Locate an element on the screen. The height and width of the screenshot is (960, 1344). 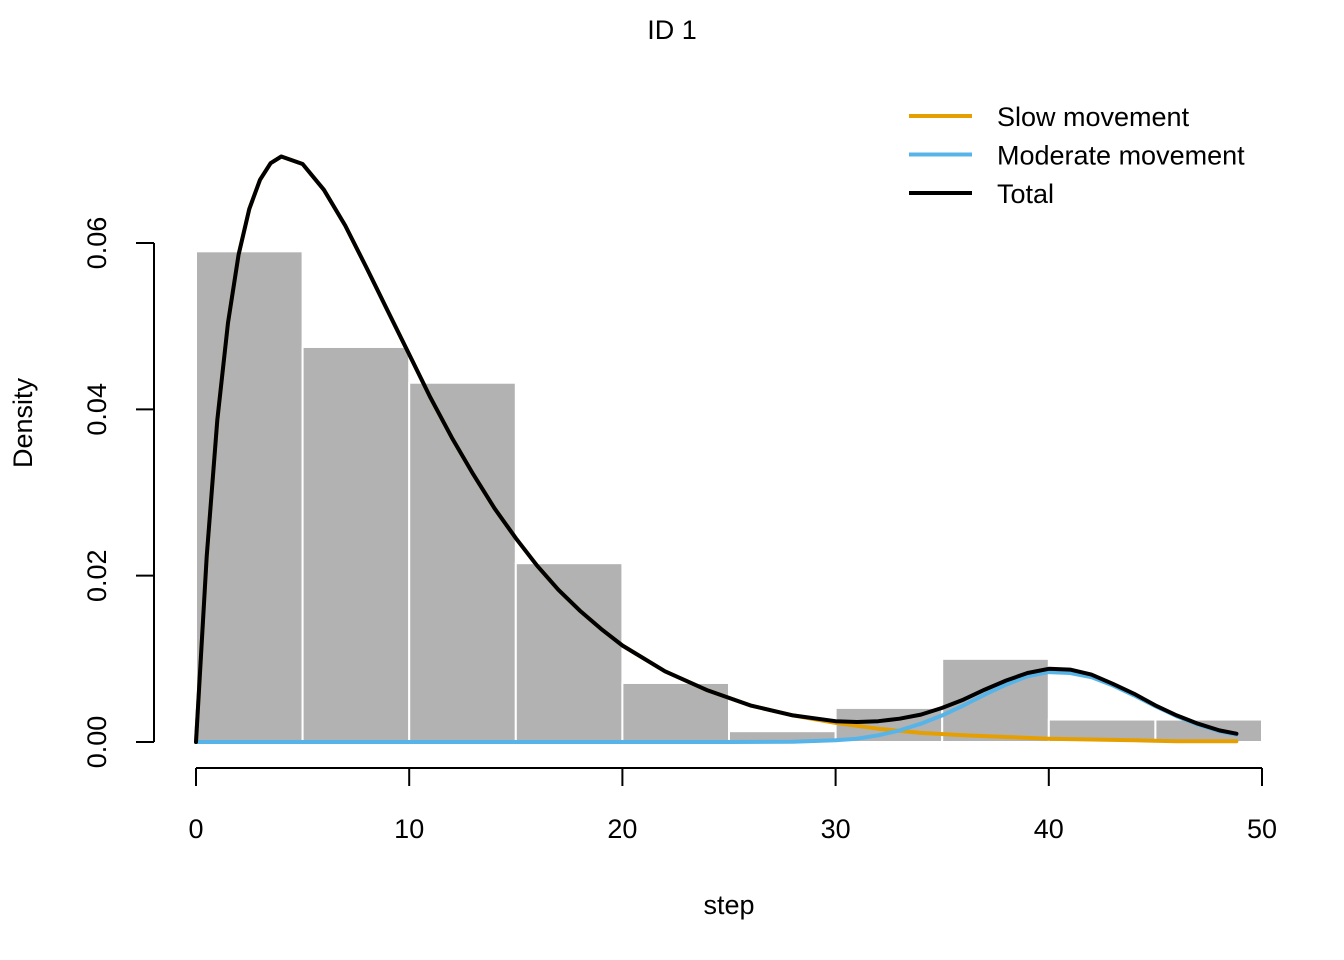
legend-label: Total is located at coordinates (1025, 194).